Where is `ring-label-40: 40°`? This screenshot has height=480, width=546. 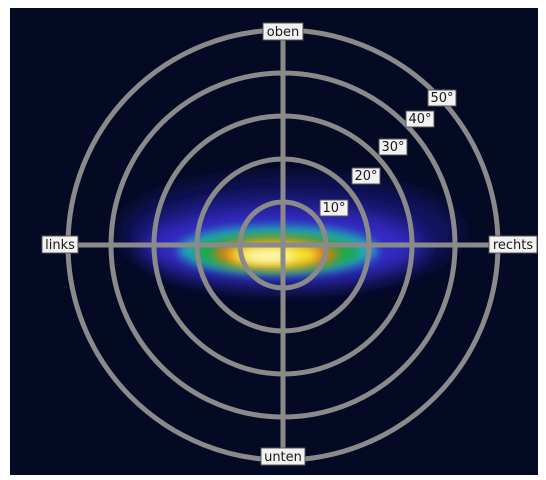
ring-label-40: 40° is located at coordinates (420, 119).